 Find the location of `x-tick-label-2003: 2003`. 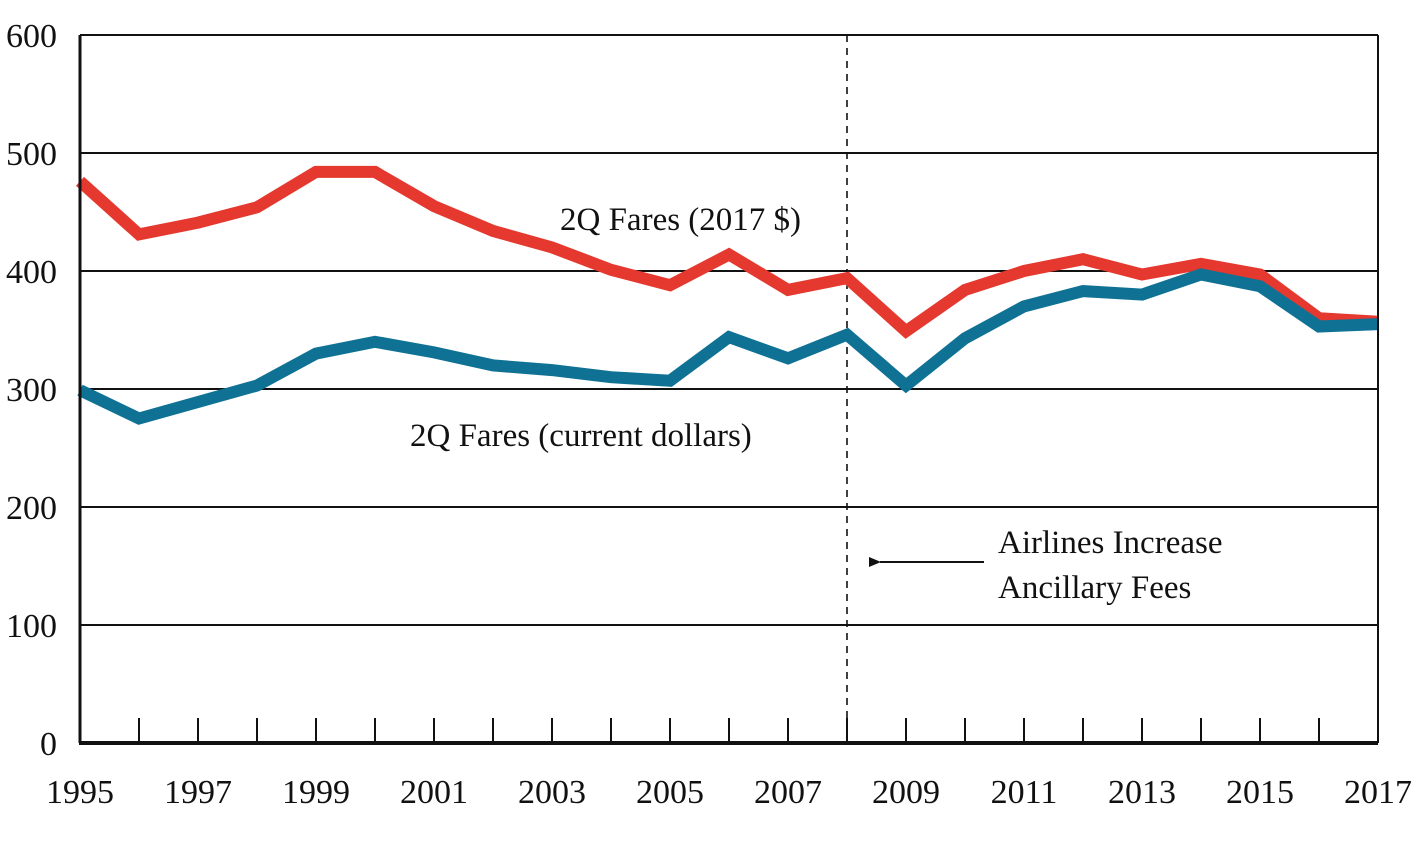

x-tick-label-2003: 2003 is located at coordinates (552, 792).